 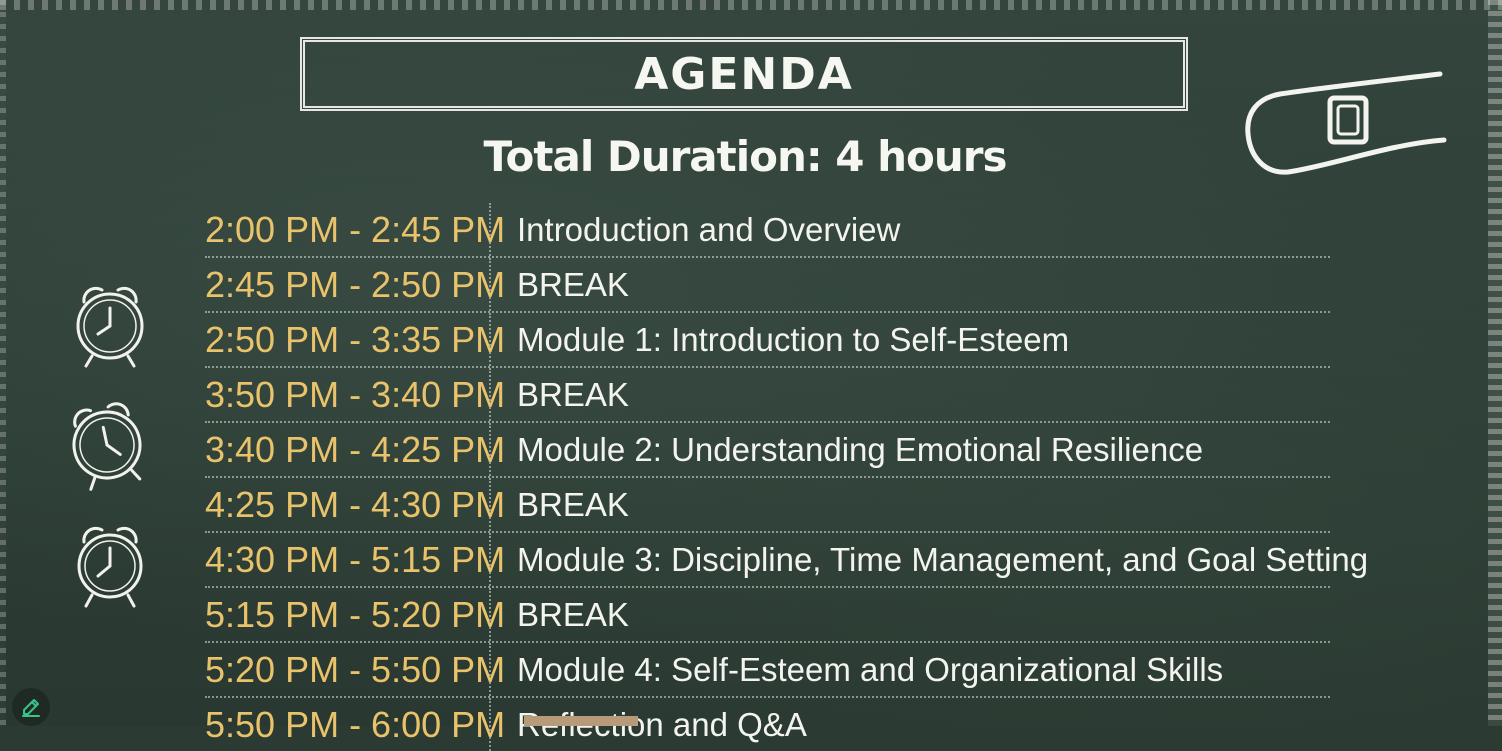 What do you see at coordinates (793, 339) in the screenshot?
I see `activity-label: Module 1: Introduction to Self-Esteem` at bounding box center [793, 339].